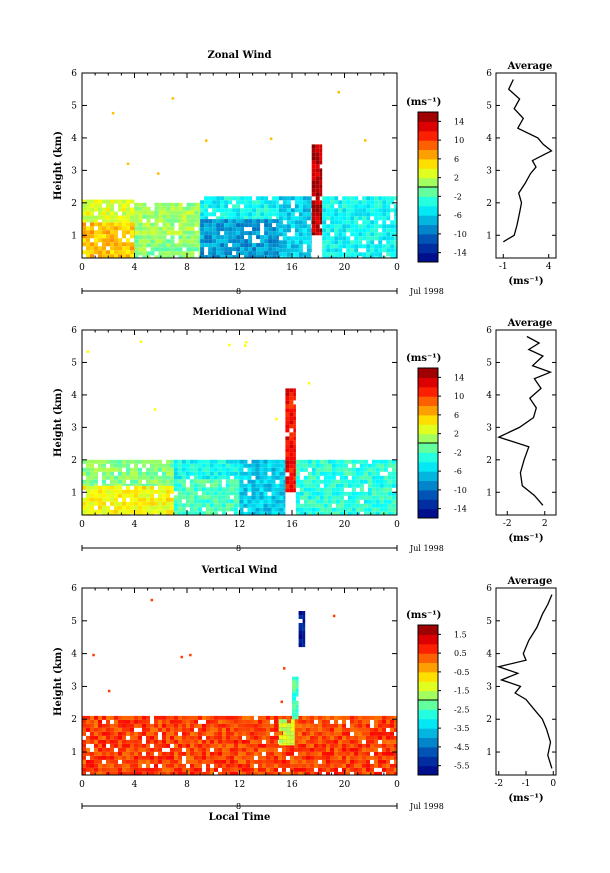  I want to click on colorbar-tick-label: -14, so click(460, 509).